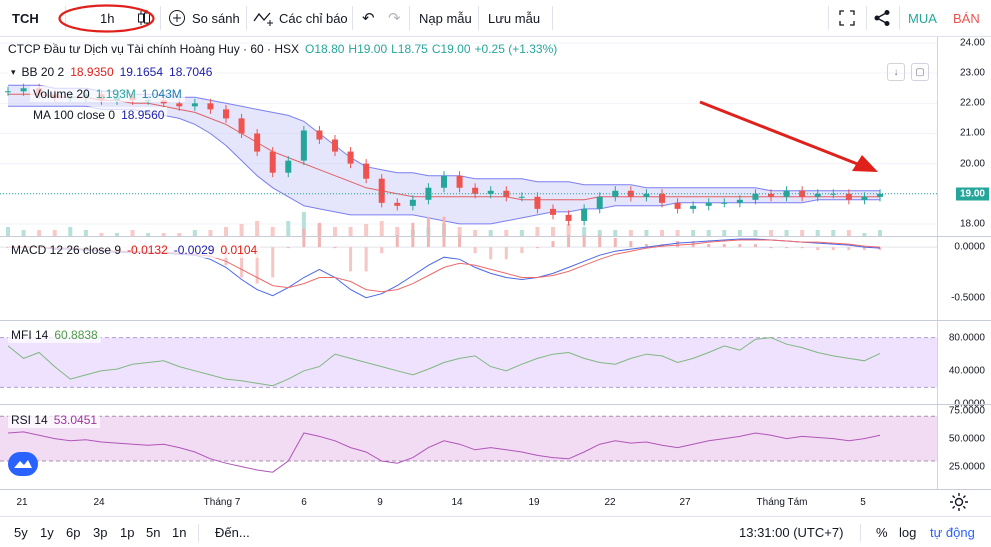 This screenshot has height=547, width=991. I want to click on redo-button: ↷, so click(394, 18).